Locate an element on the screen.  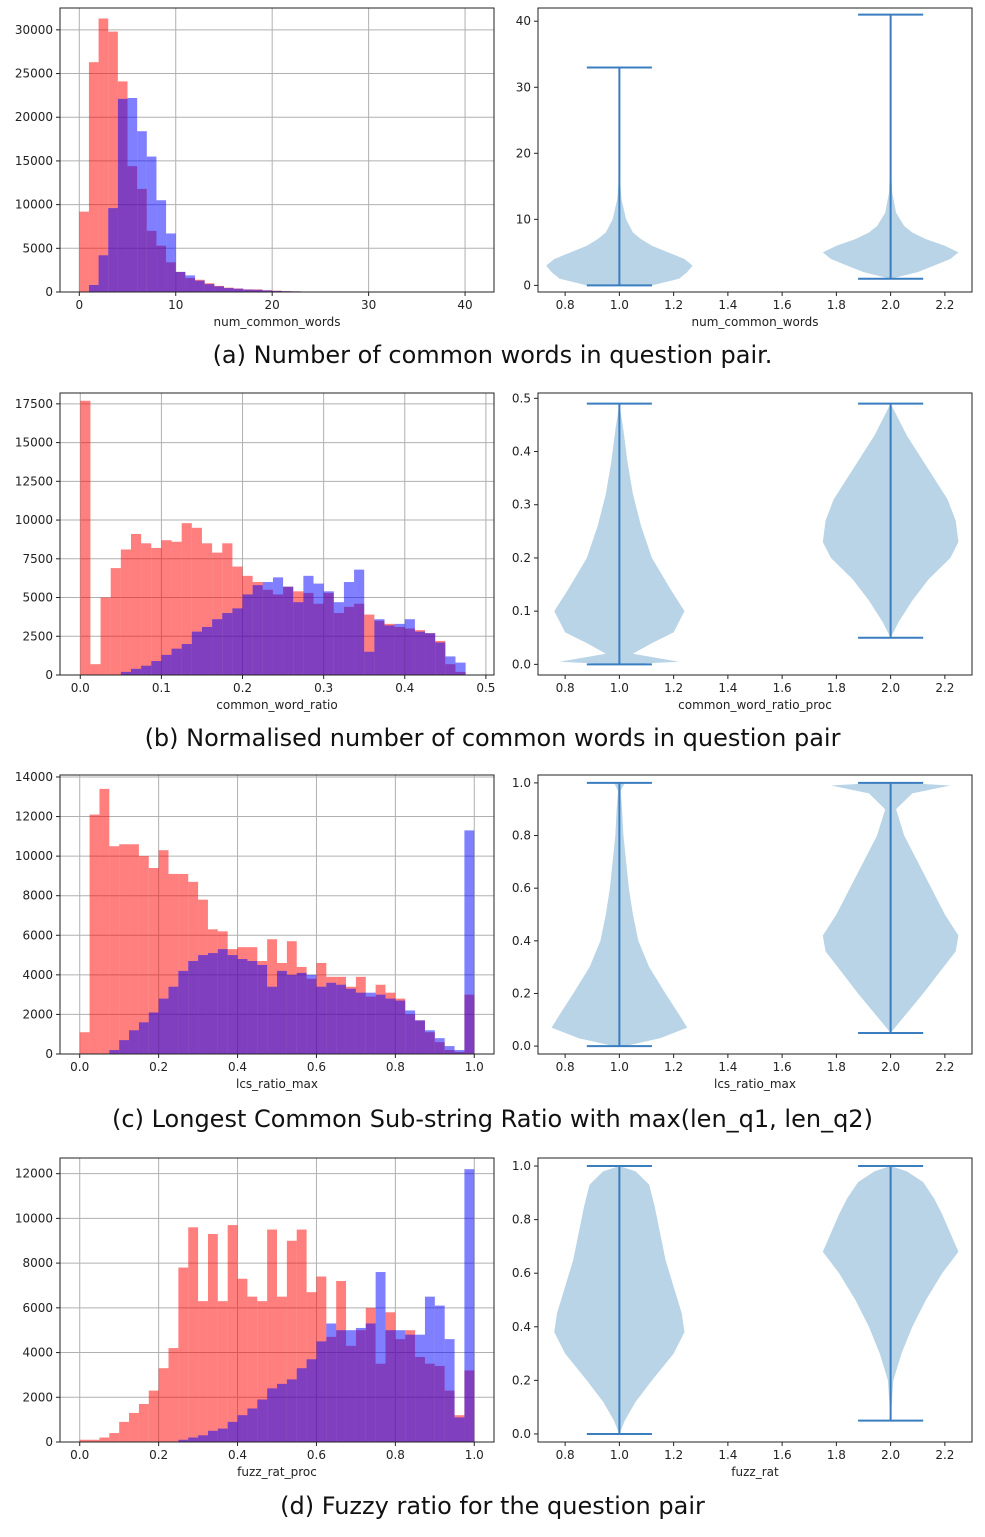
x-tick-label: 2.2 is located at coordinates (944, 305).